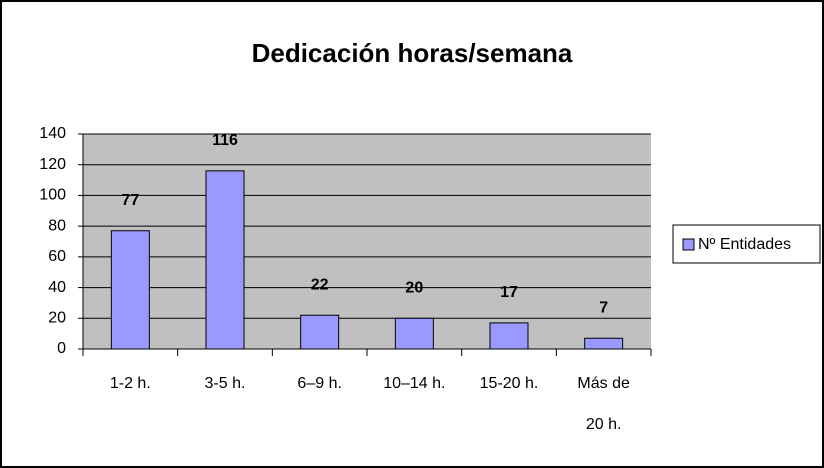  What do you see at coordinates (225, 383) in the screenshot?
I see `x-tick-label: 3-5 h.` at bounding box center [225, 383].